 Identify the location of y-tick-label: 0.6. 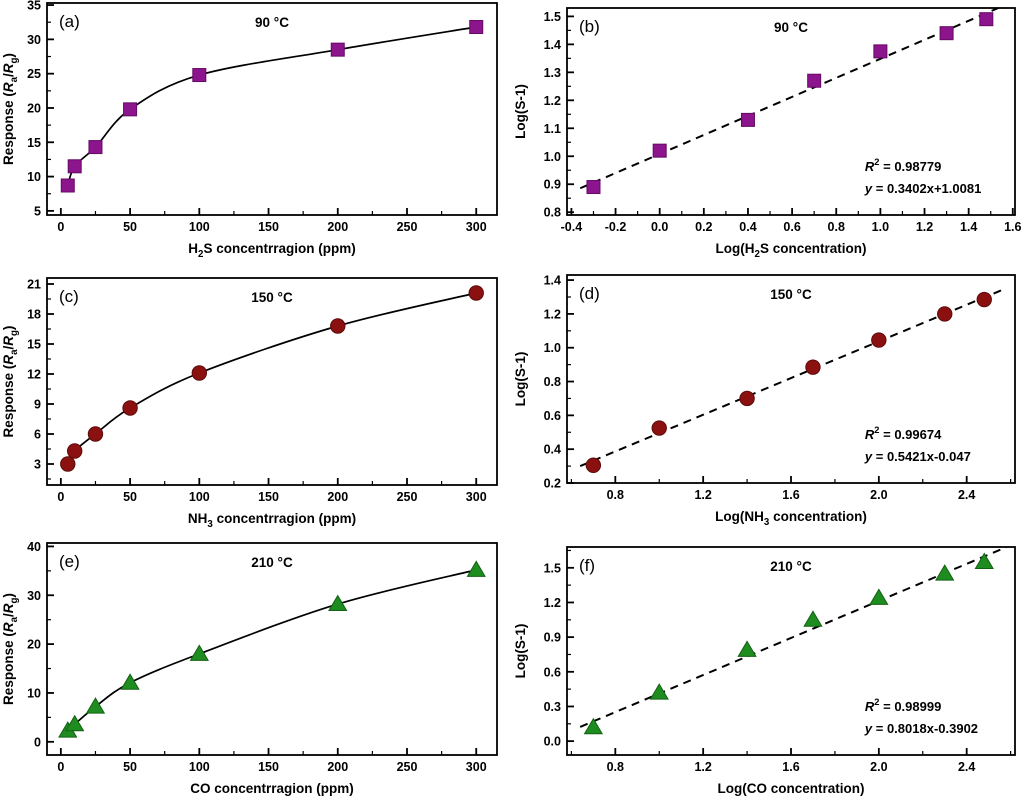
(552, 672).